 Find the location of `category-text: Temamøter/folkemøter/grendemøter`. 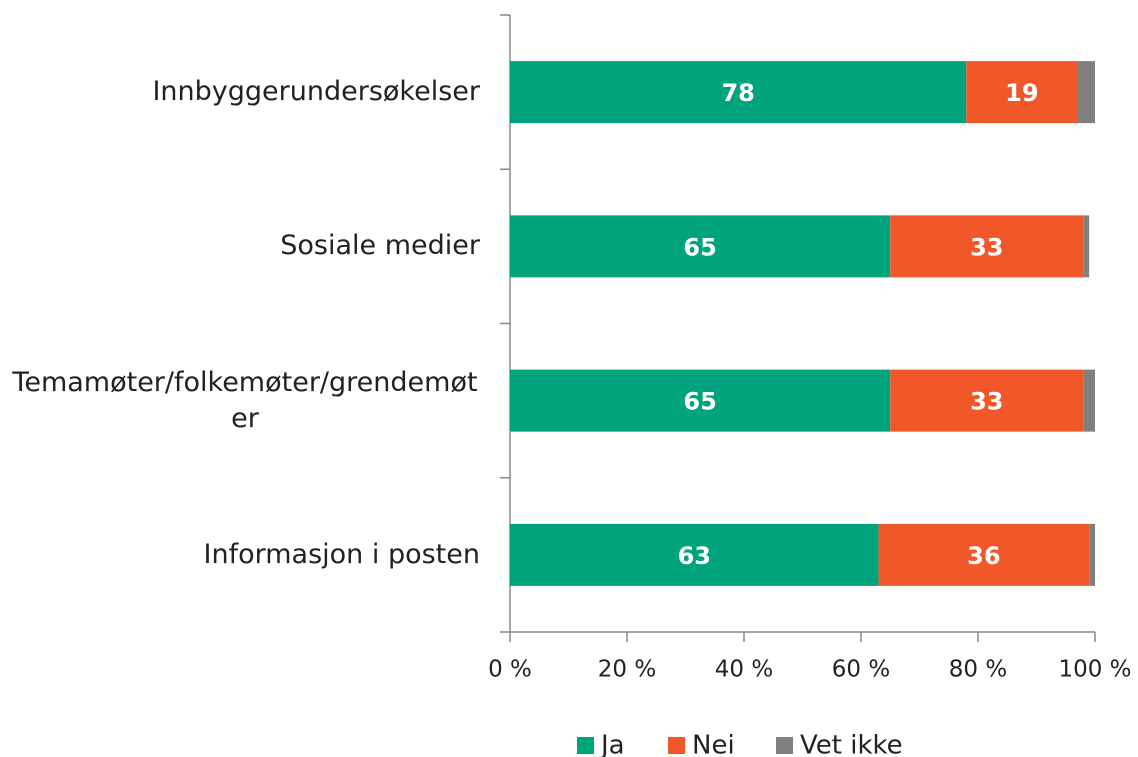

category-text: Temamøter/folkemøter/grendemøter is located at coordinates (245, 400).